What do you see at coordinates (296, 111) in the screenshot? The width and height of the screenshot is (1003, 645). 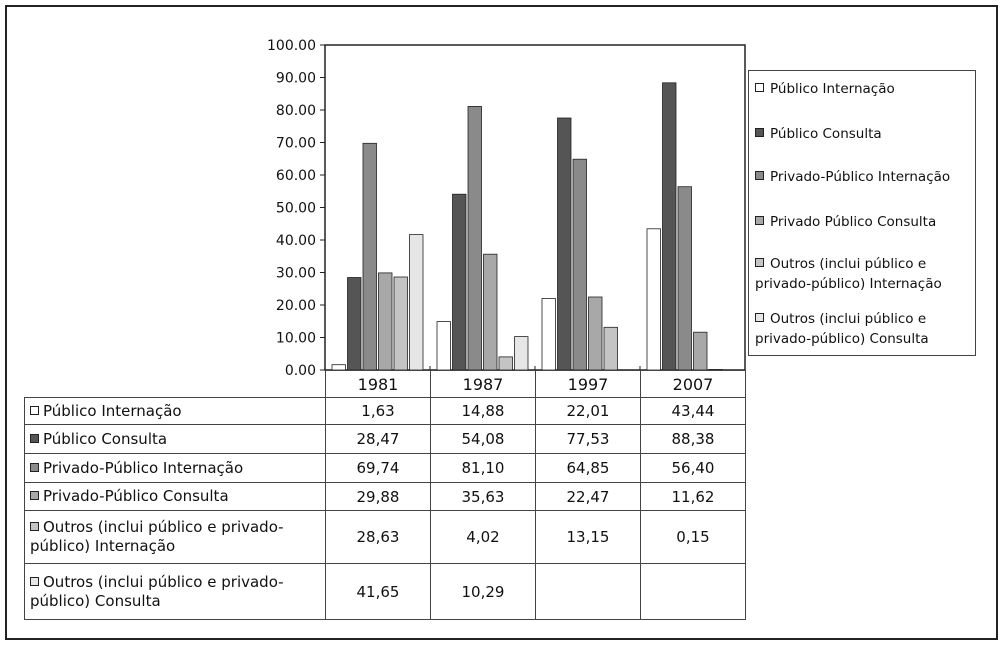 I see `y-tick-label: 80.00` at bounding box center [296, 111].